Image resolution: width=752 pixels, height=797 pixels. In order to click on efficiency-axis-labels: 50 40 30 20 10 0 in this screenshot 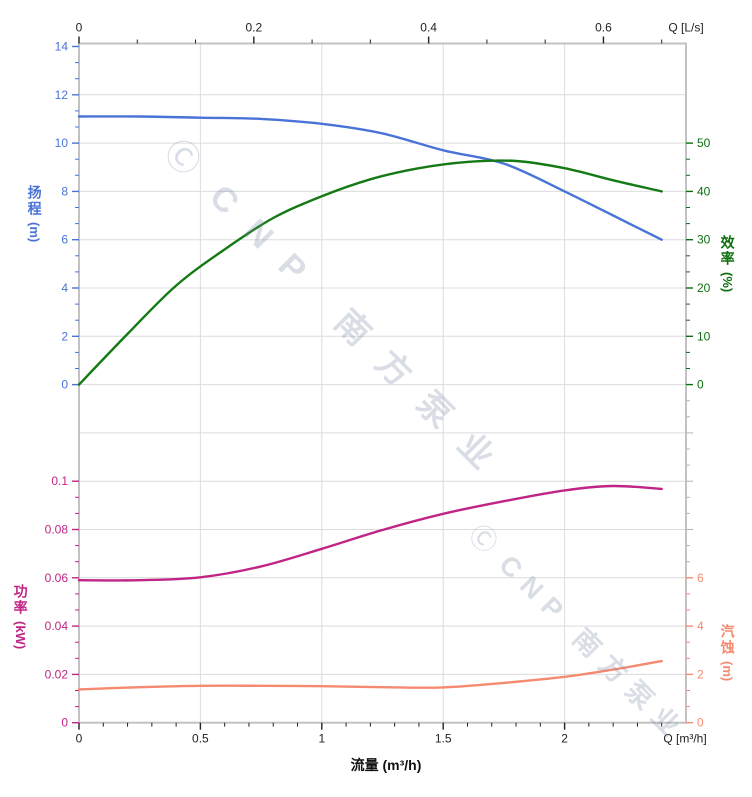, I will do `click(704, 264)`.